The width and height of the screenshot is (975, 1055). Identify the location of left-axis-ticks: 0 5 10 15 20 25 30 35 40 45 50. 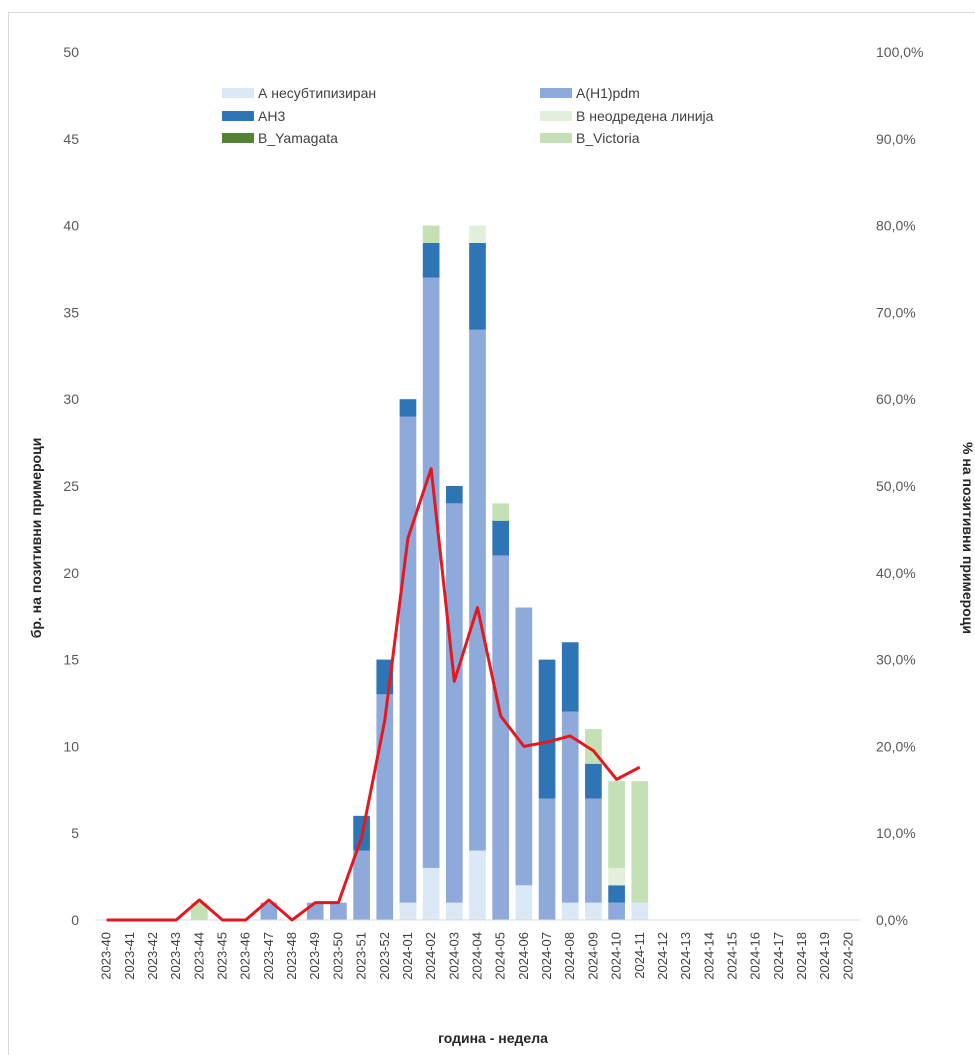
(71, 486).